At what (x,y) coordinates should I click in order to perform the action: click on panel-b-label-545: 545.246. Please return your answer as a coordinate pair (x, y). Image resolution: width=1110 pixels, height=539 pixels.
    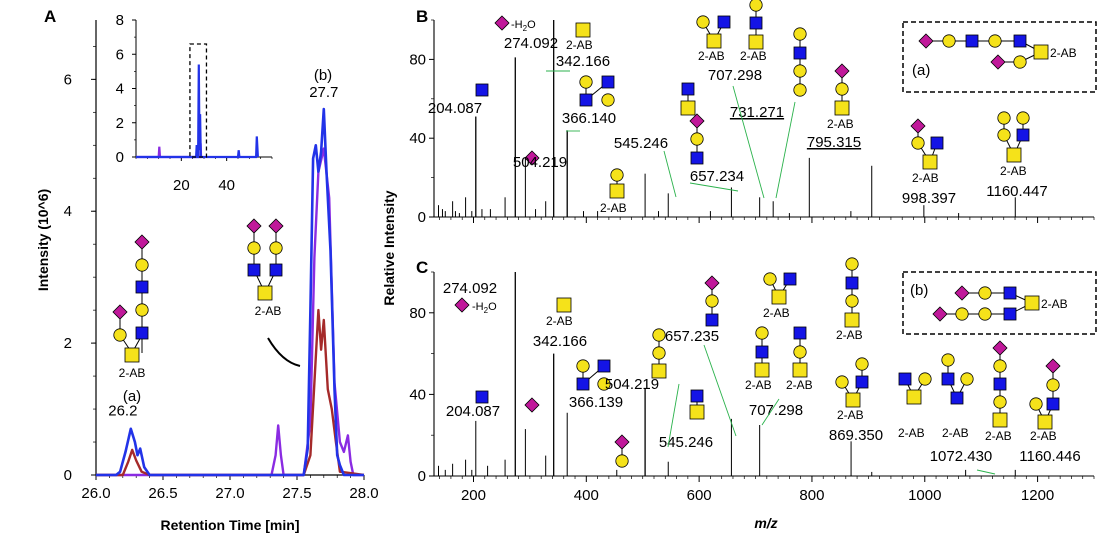
    Looking at the image, I should click on (641, 143).